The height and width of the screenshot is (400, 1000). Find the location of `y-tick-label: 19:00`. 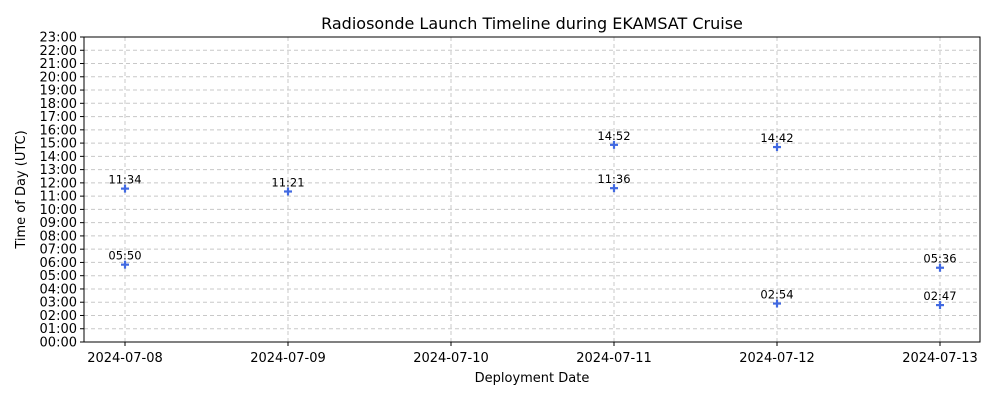

y-tick-label: 19:00 is located at coordinates (58, 91).